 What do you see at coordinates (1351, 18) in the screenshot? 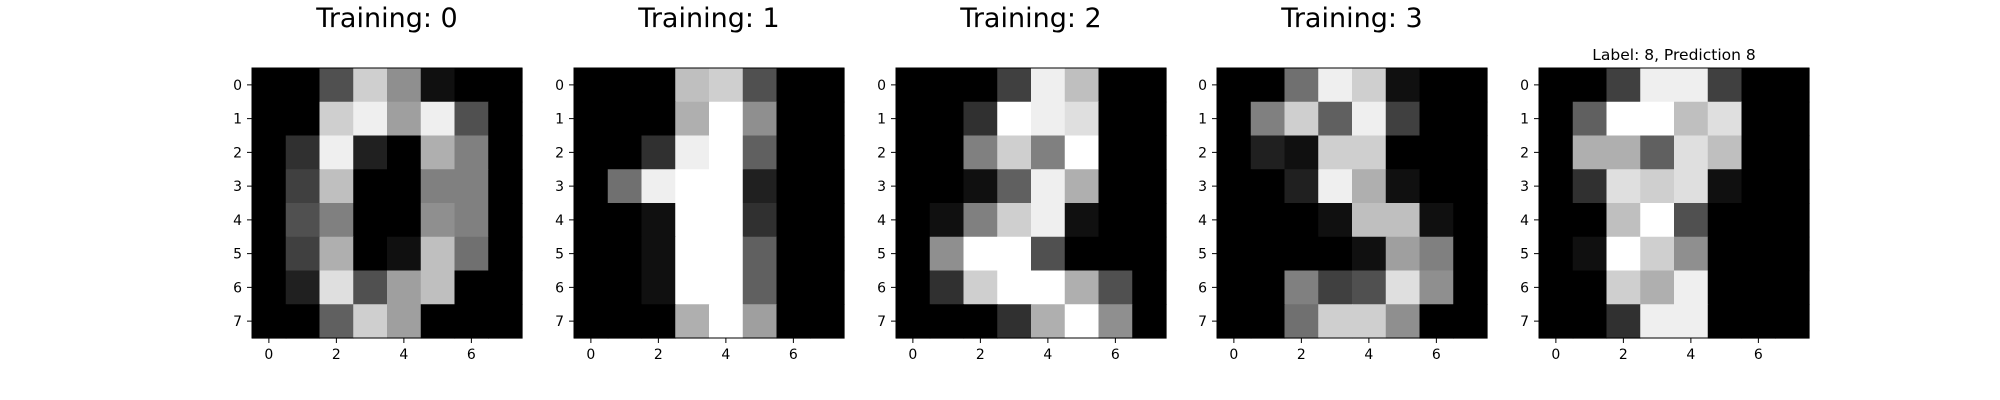
I see `panel-title: Training: 3` at bounding box center [1351, 18].